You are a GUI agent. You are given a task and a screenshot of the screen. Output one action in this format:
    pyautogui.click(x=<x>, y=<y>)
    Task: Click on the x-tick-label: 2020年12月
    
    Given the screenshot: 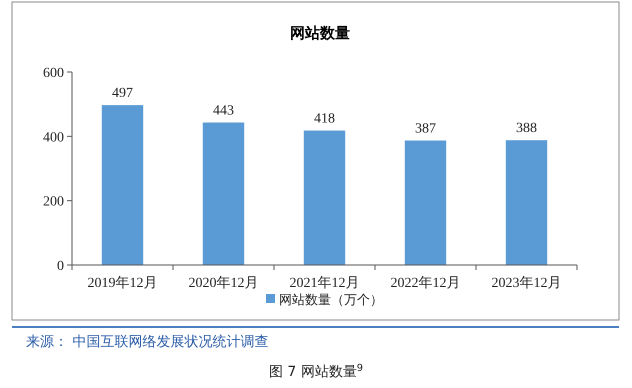 What is the action you would take?
    pyautogui.click(x=223, y=283)
    